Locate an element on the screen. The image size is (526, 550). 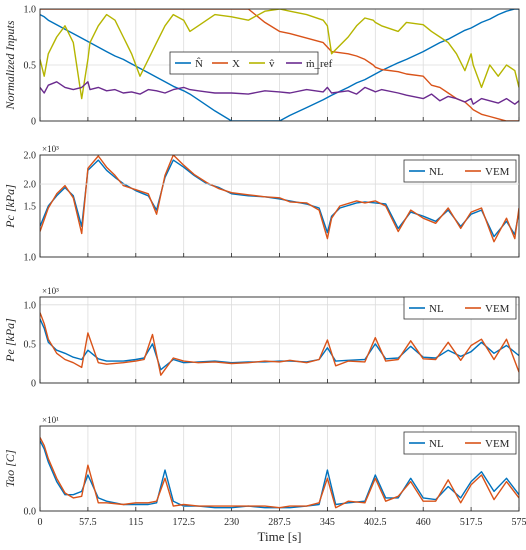
y-tick-label: 1.5 is located at coordinates (30, 207).